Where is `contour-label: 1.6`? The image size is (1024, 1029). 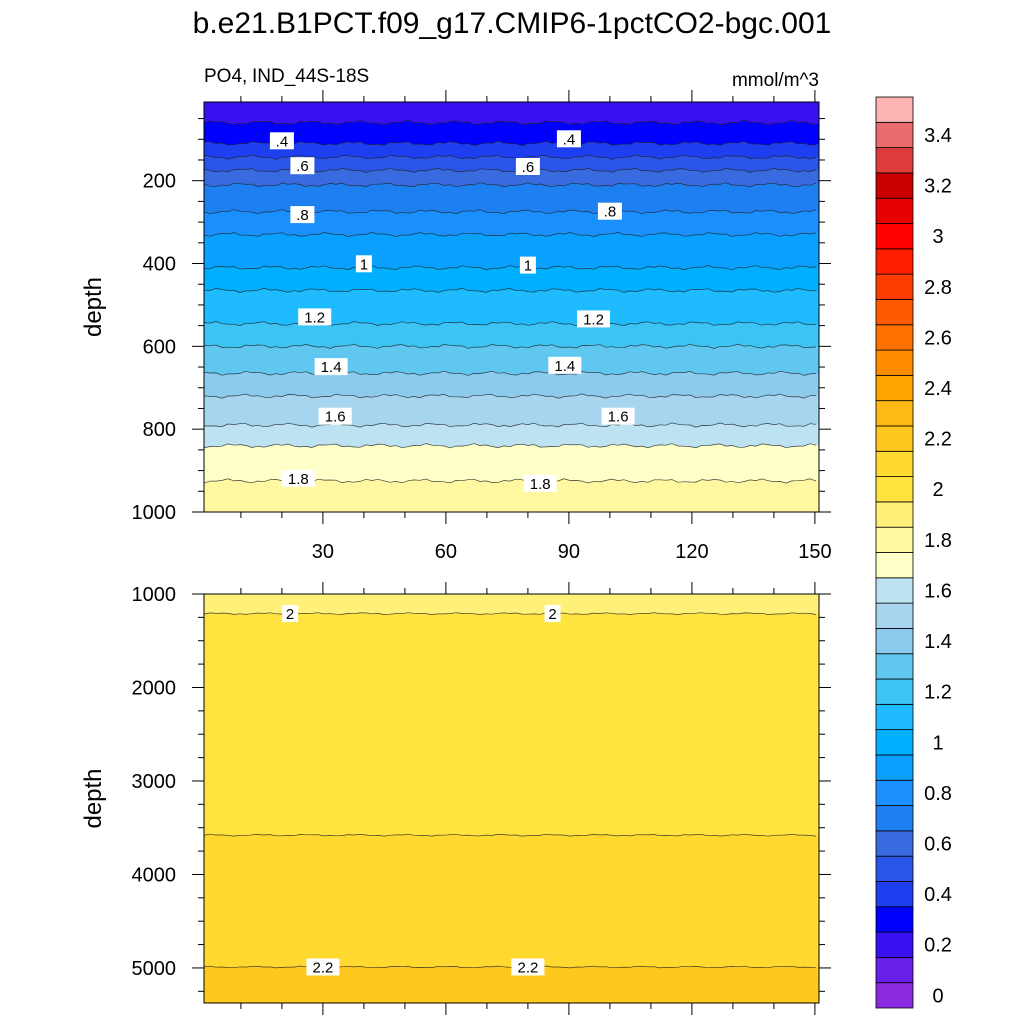
contour-label: 1.6 is located at coordinates (335, 416).